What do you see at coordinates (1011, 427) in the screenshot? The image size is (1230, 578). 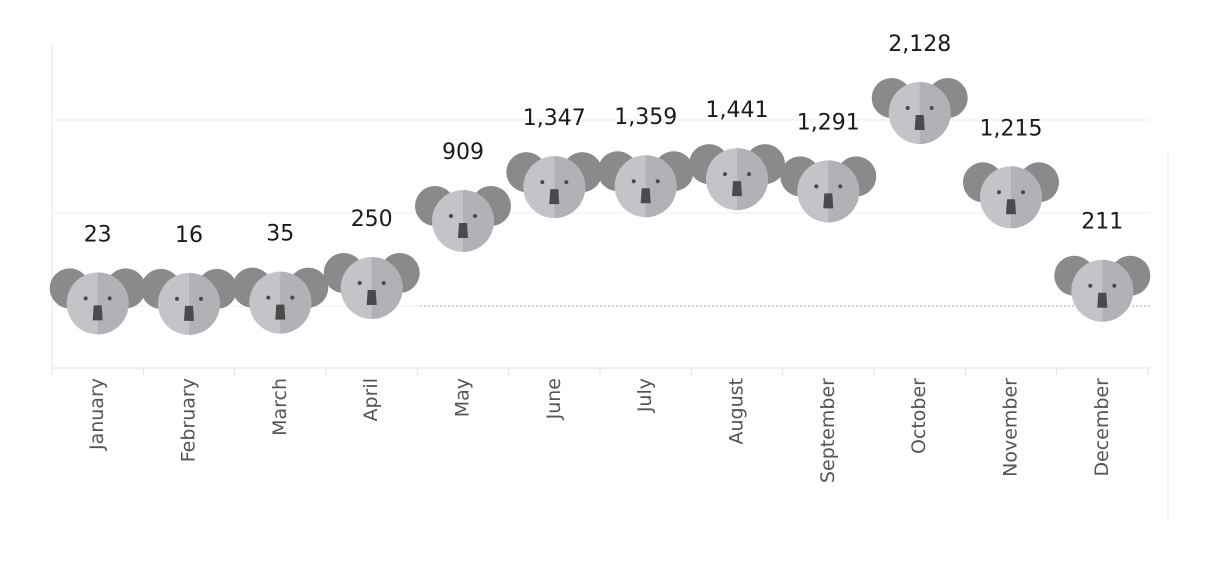 I see `x-axis-tick-label: November` at bounding box center [1011, 427].